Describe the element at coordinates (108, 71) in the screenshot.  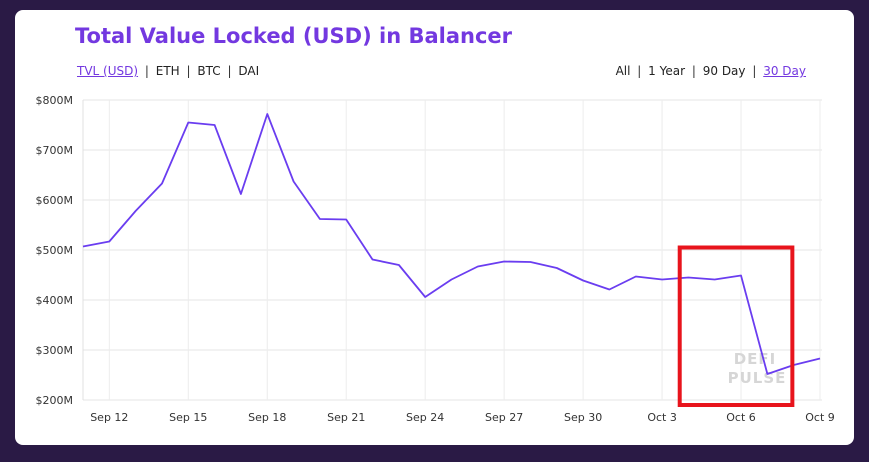
I see `metric-option-tvl-usd: TVL (USD)` at that location.